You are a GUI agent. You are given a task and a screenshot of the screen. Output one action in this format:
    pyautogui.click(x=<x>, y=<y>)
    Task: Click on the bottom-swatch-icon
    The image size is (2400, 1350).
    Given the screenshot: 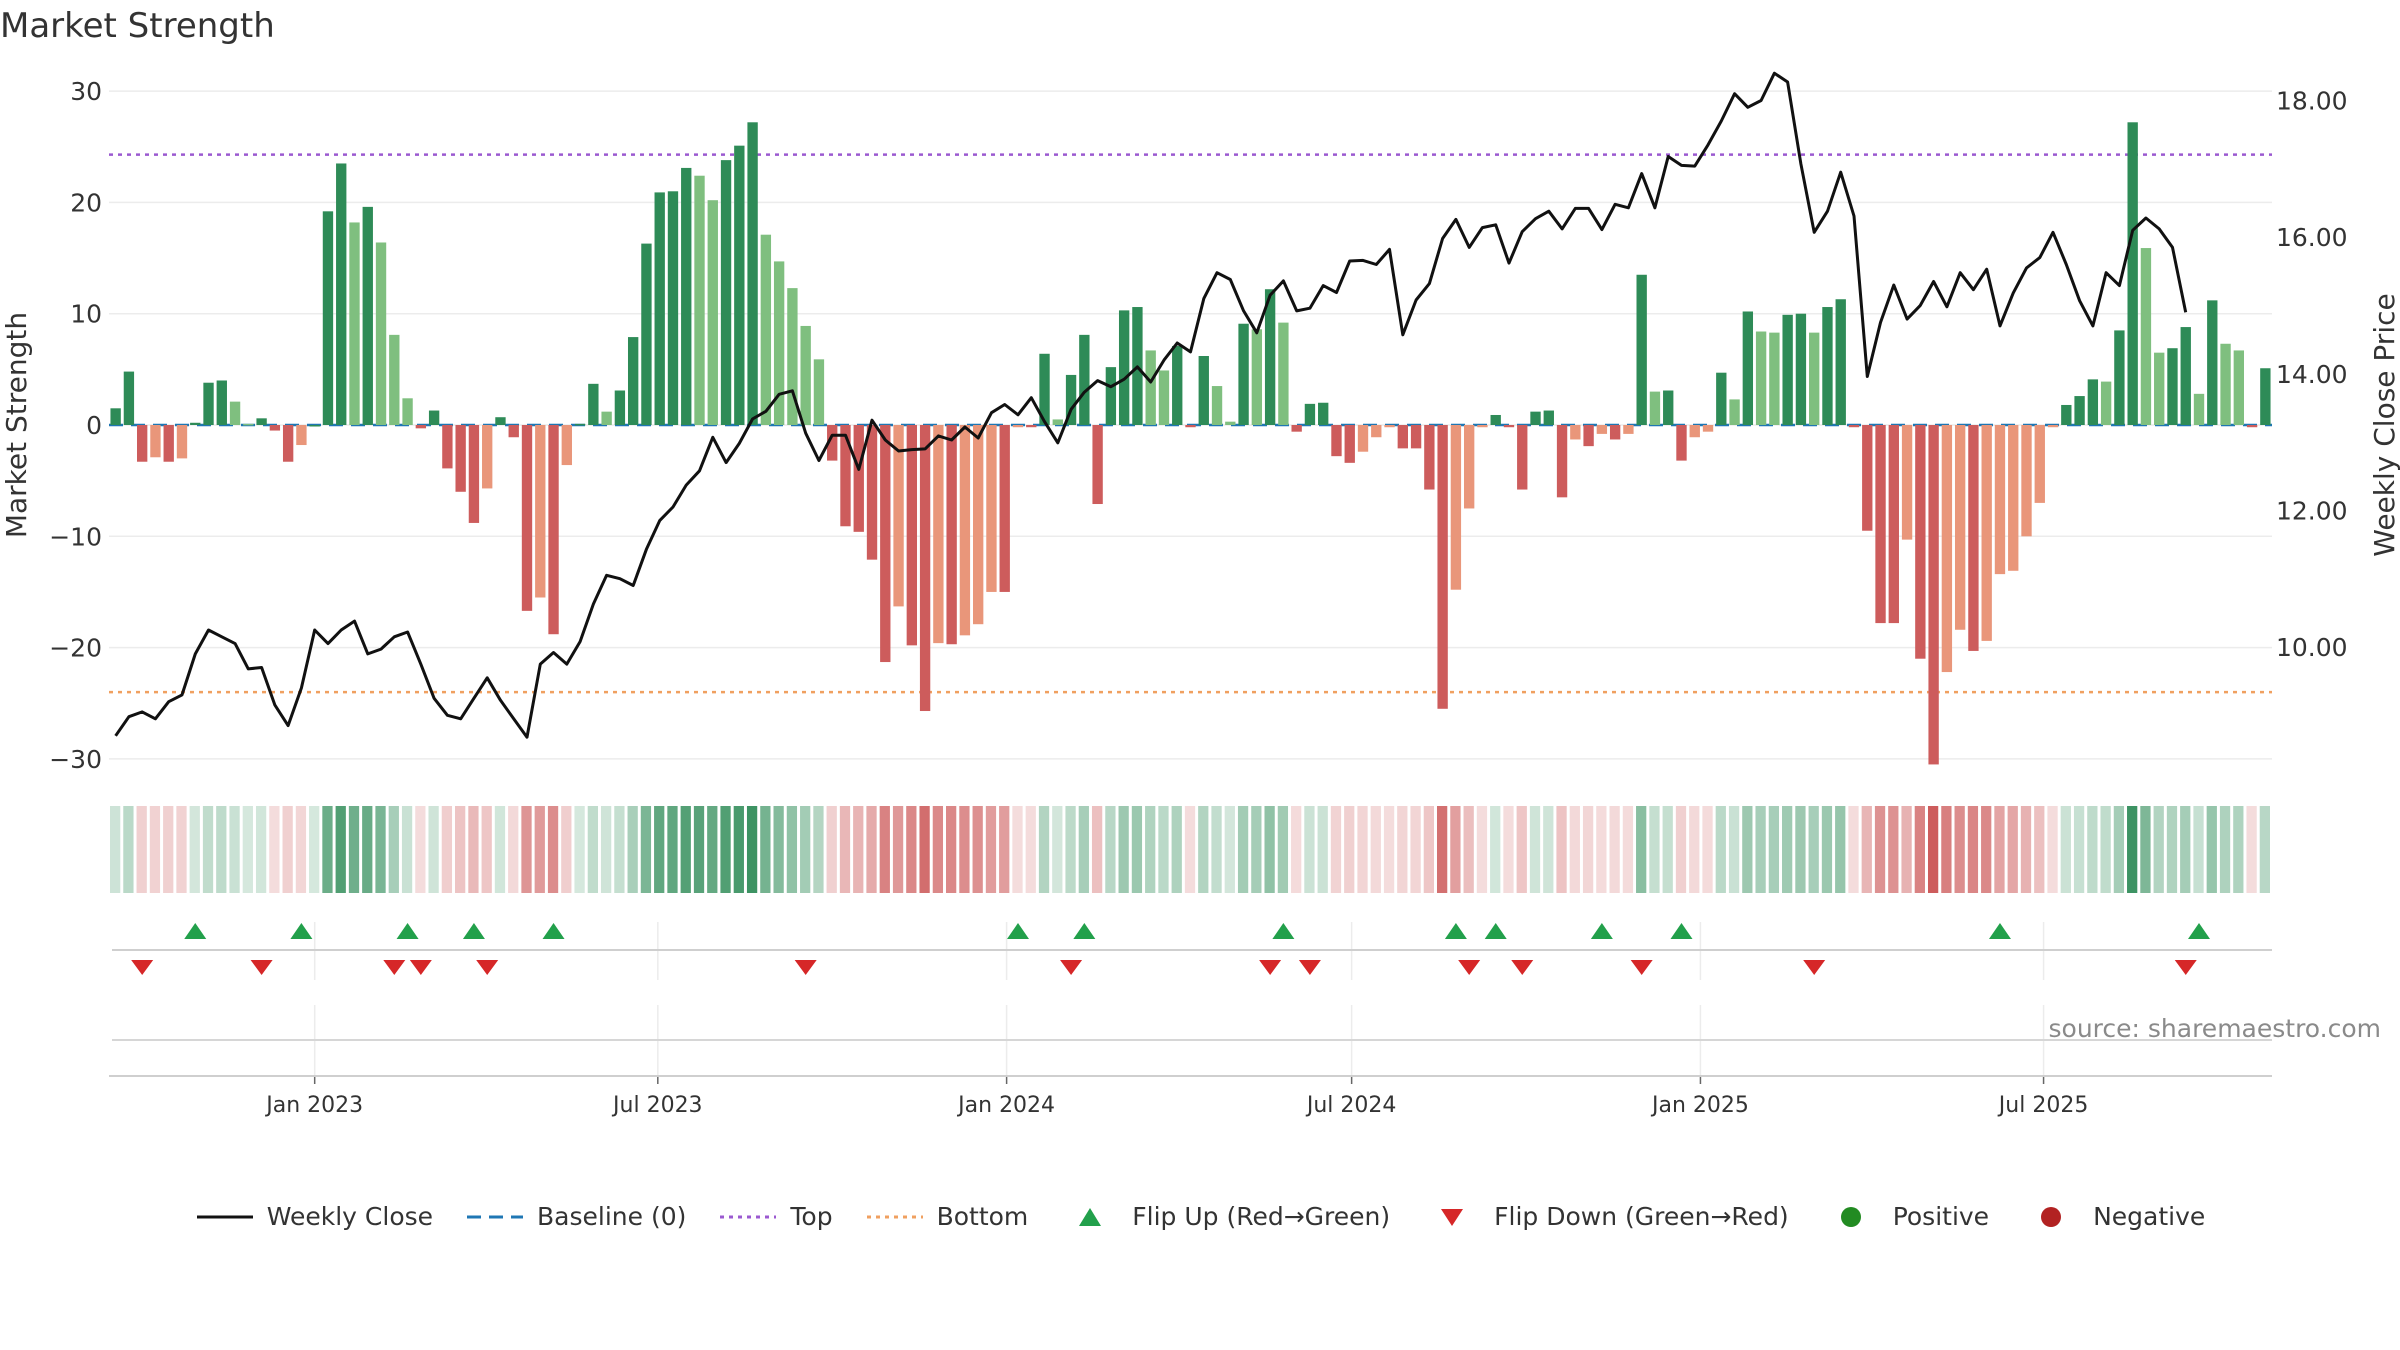 What is the action you would take?
    pyautogui.click(x=894, y=1216)
    